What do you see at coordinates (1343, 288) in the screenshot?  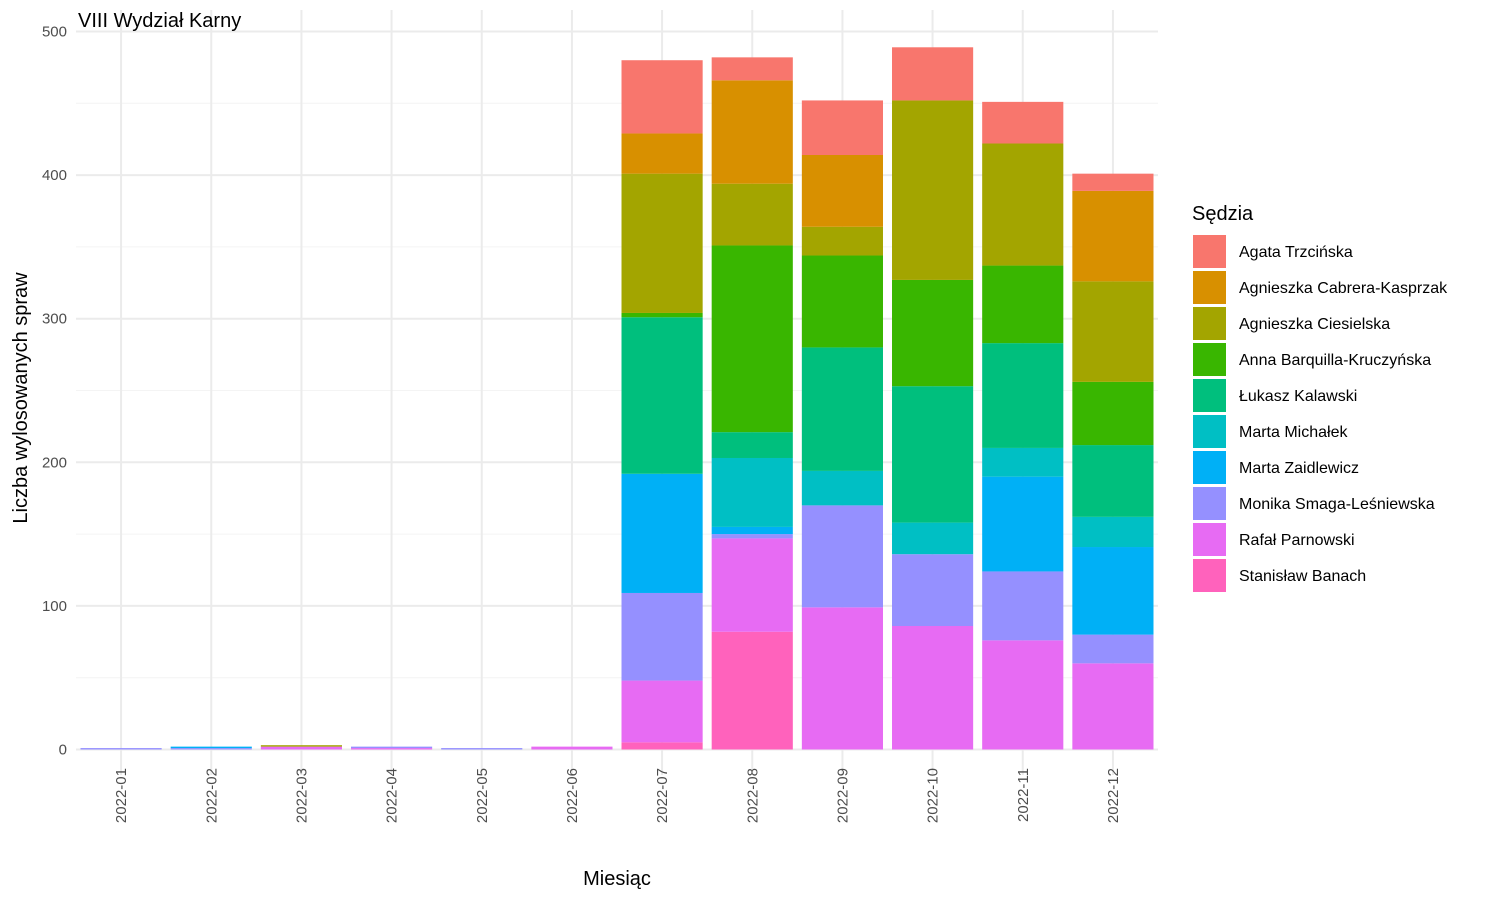 I see `legend-label: Agnieszka Cabrera-Kasprzak` at bounding box center [1343, 288].